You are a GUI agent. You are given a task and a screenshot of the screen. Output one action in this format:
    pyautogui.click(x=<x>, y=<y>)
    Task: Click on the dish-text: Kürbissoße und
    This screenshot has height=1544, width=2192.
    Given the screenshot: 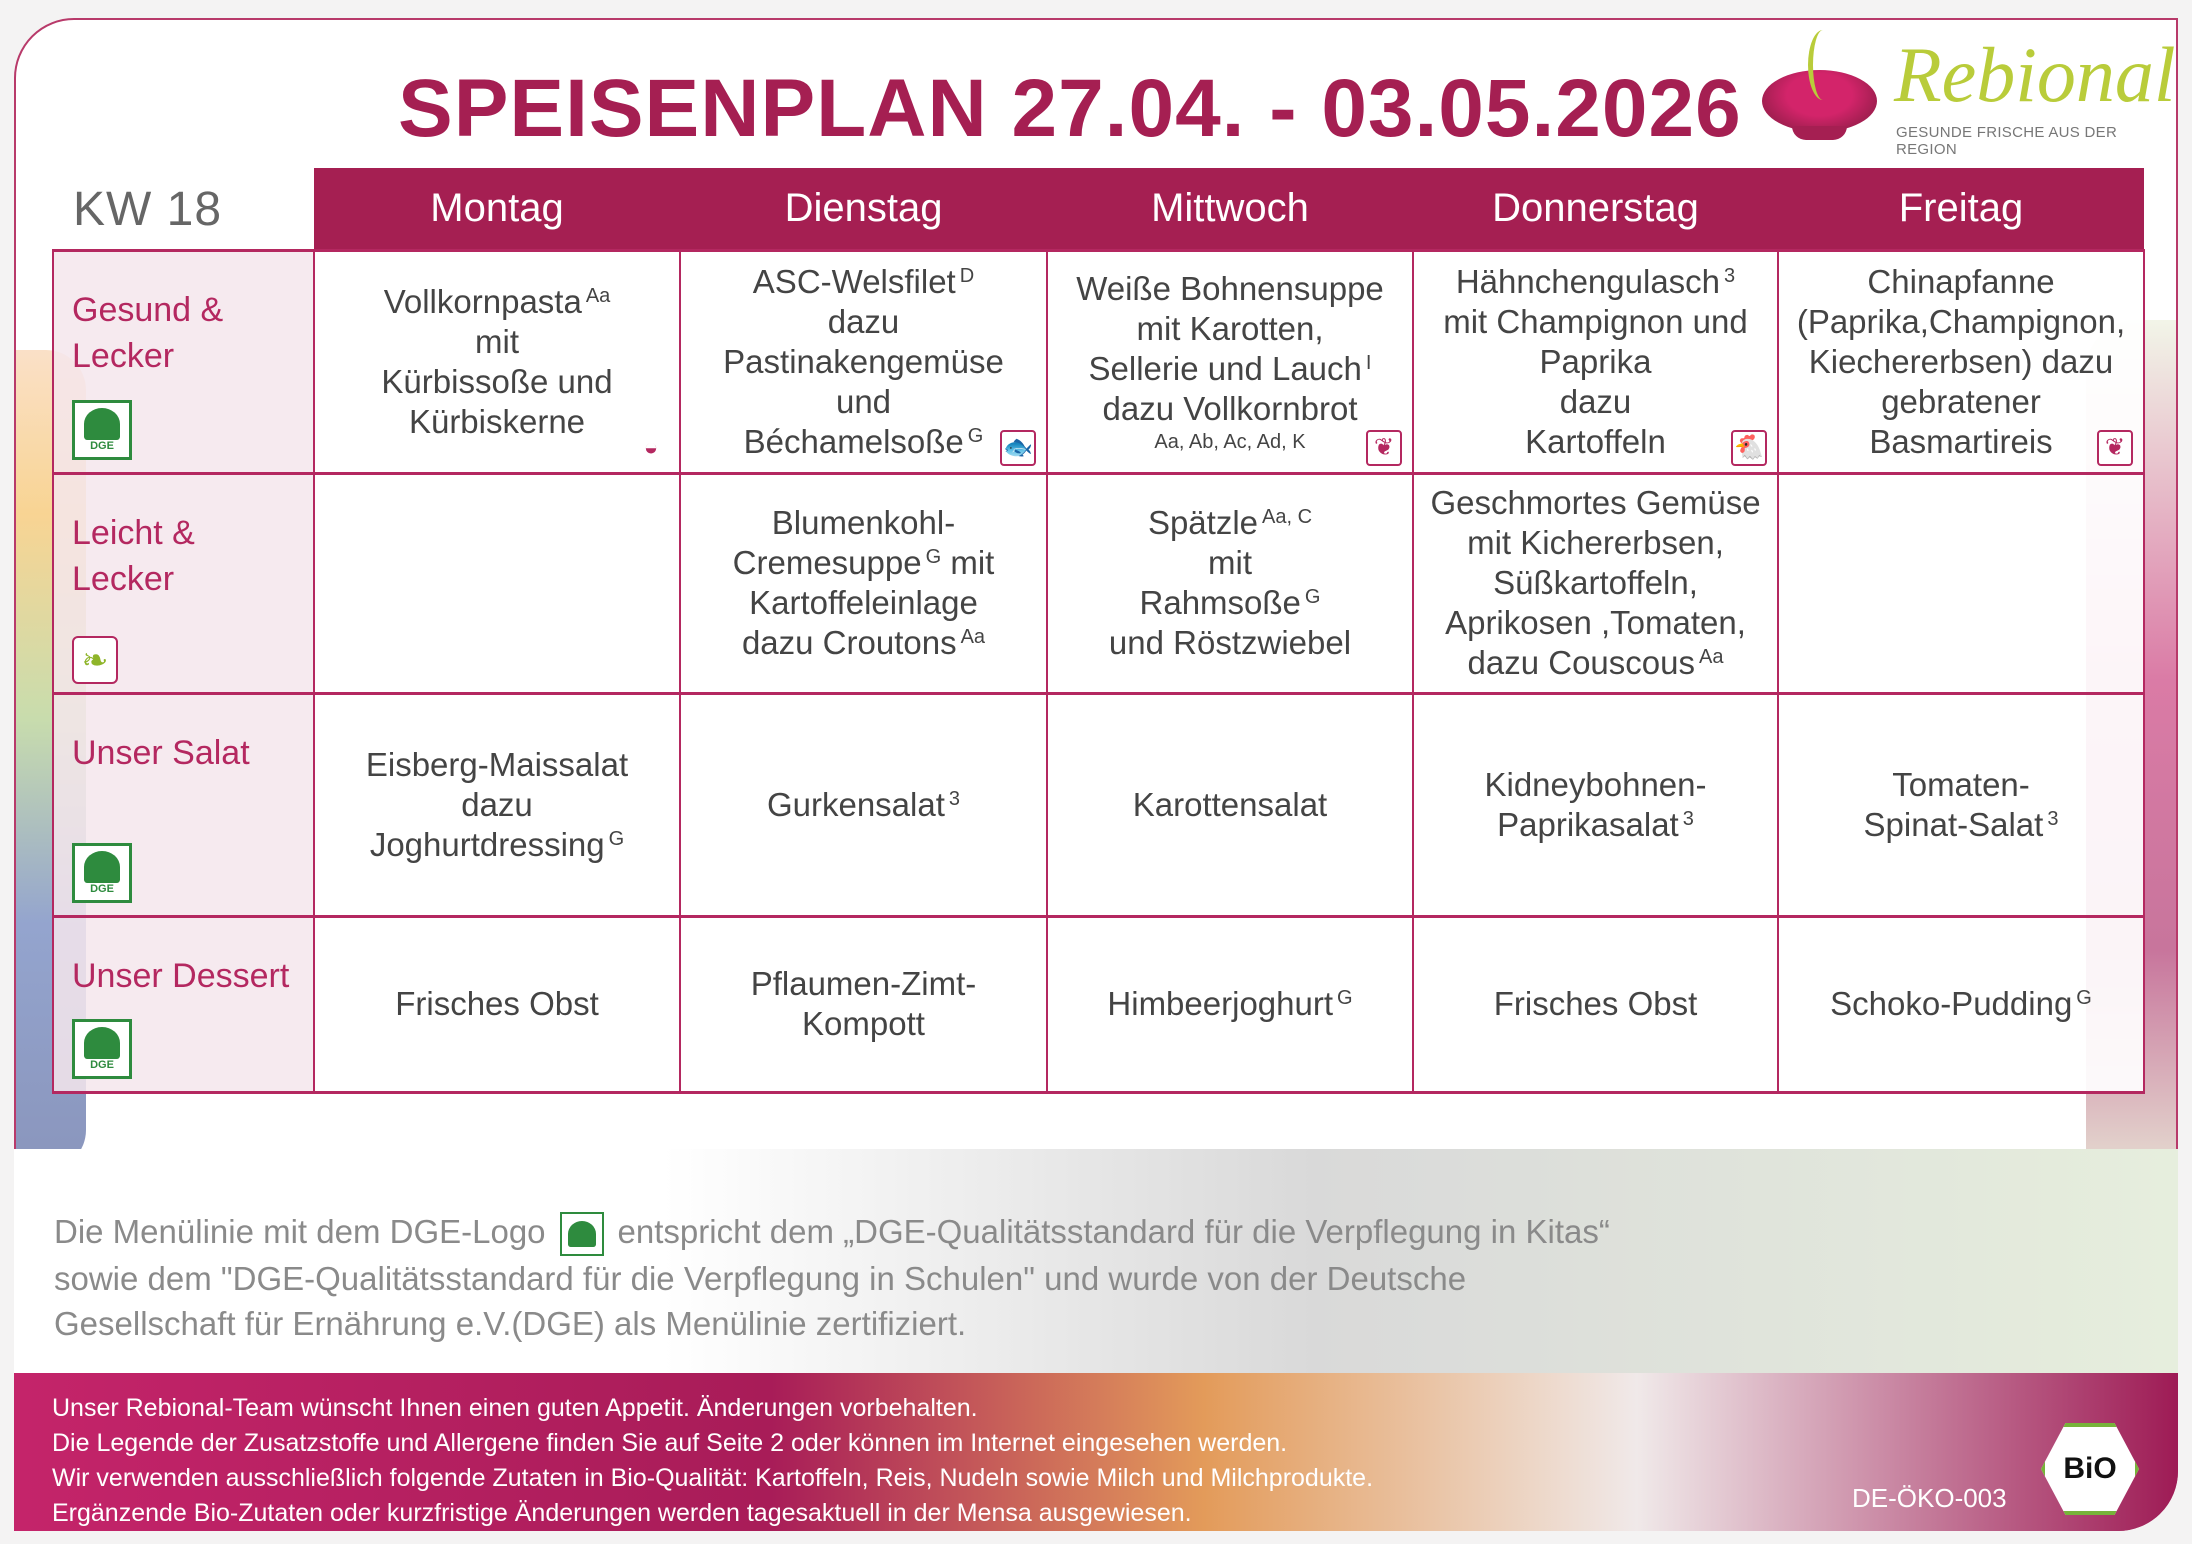 What is the action you would take?
    pyautogui.click(x=497, y=381)
    